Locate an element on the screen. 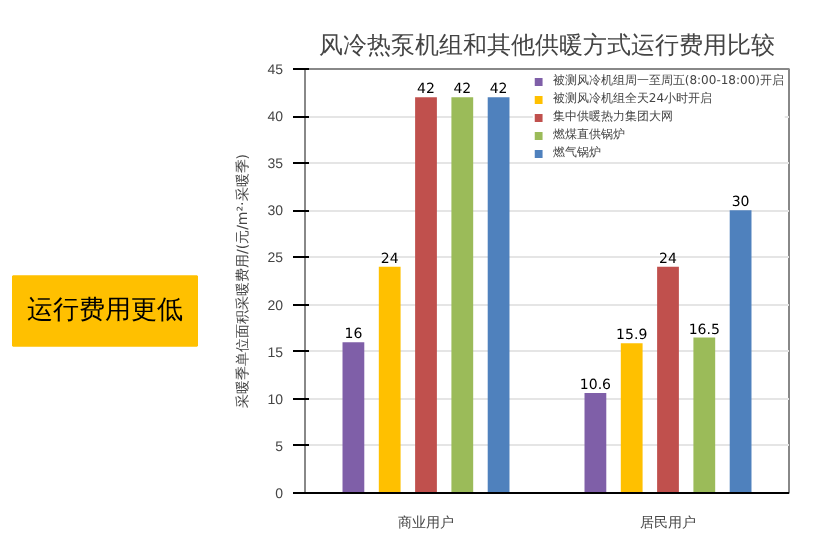 This screenshot has width=828, height=536. chart-title: 风冷热泵机组和其他供暖方式运行费用比较 is located at coordinates (547, 45).